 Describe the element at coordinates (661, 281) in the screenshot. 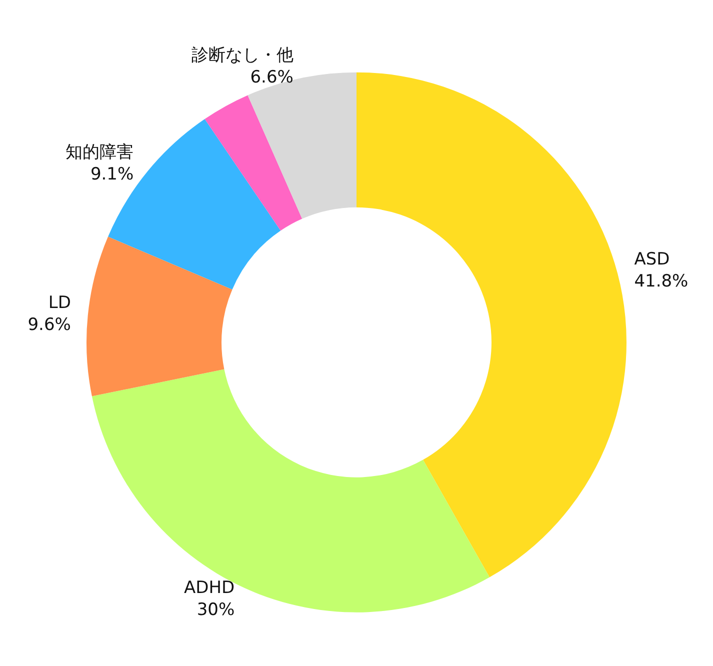

I see `data-label: 41.8%` at that location.